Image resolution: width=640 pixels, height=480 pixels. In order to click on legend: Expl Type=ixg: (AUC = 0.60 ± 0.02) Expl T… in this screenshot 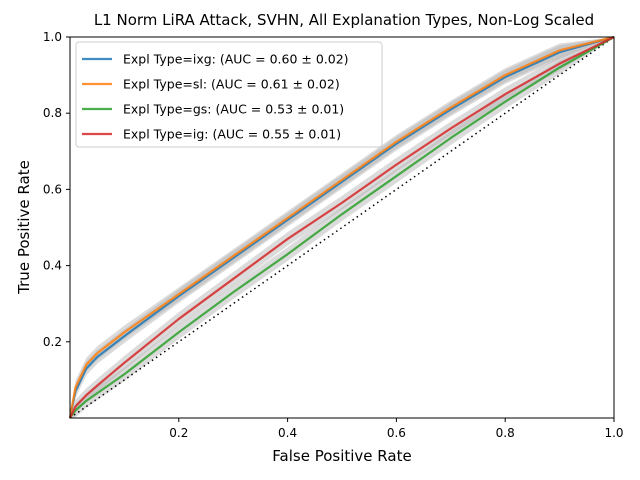, I will do `click(229, 94)`.